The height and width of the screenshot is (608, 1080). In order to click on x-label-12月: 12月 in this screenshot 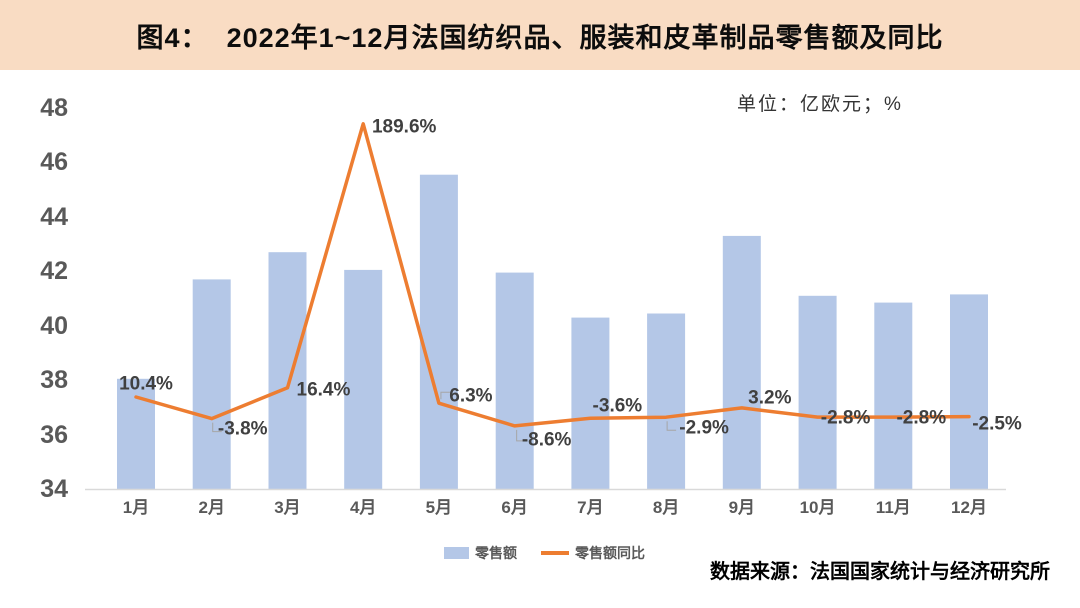, I will do `click(969, 507)`.